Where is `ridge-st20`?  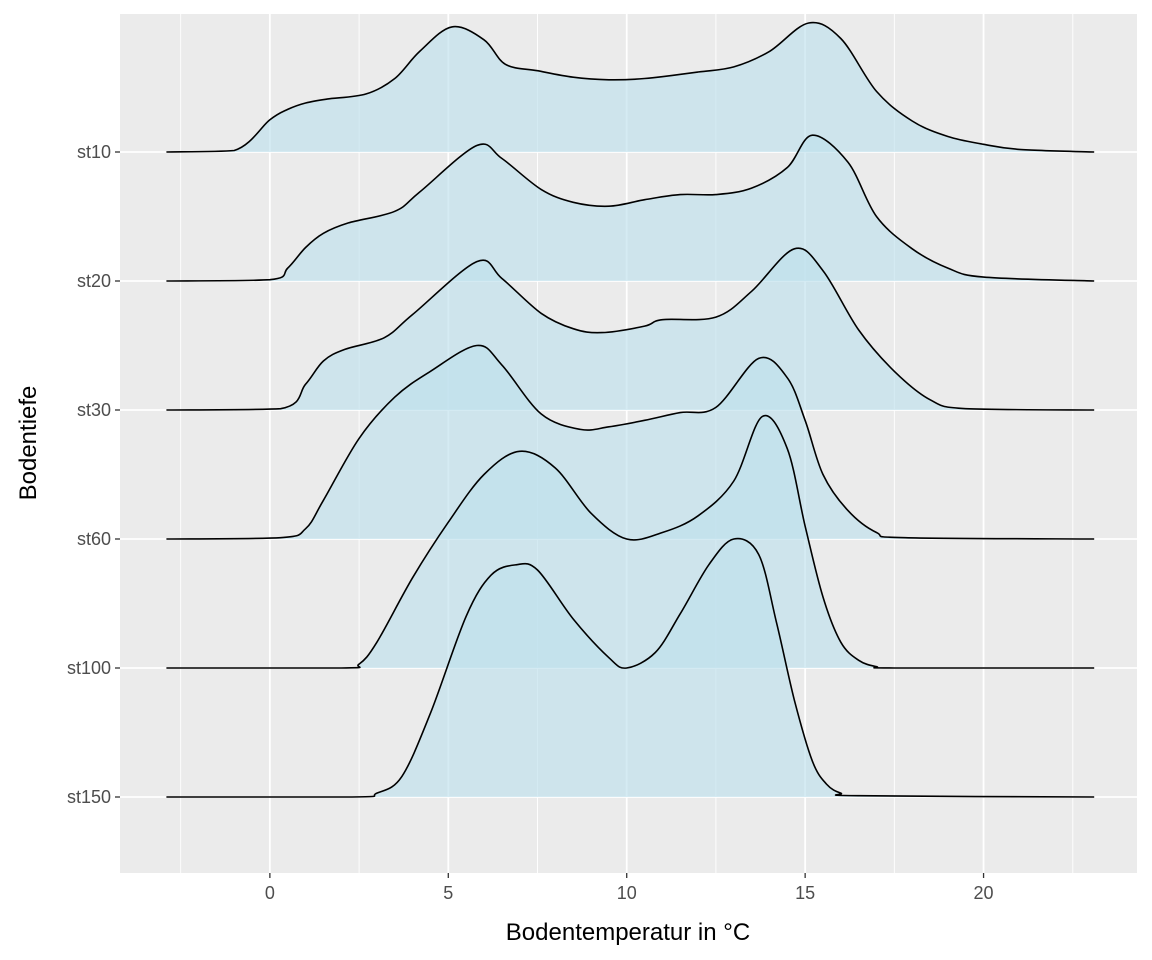
ridge-st20 is located at coordinates (630, 208).